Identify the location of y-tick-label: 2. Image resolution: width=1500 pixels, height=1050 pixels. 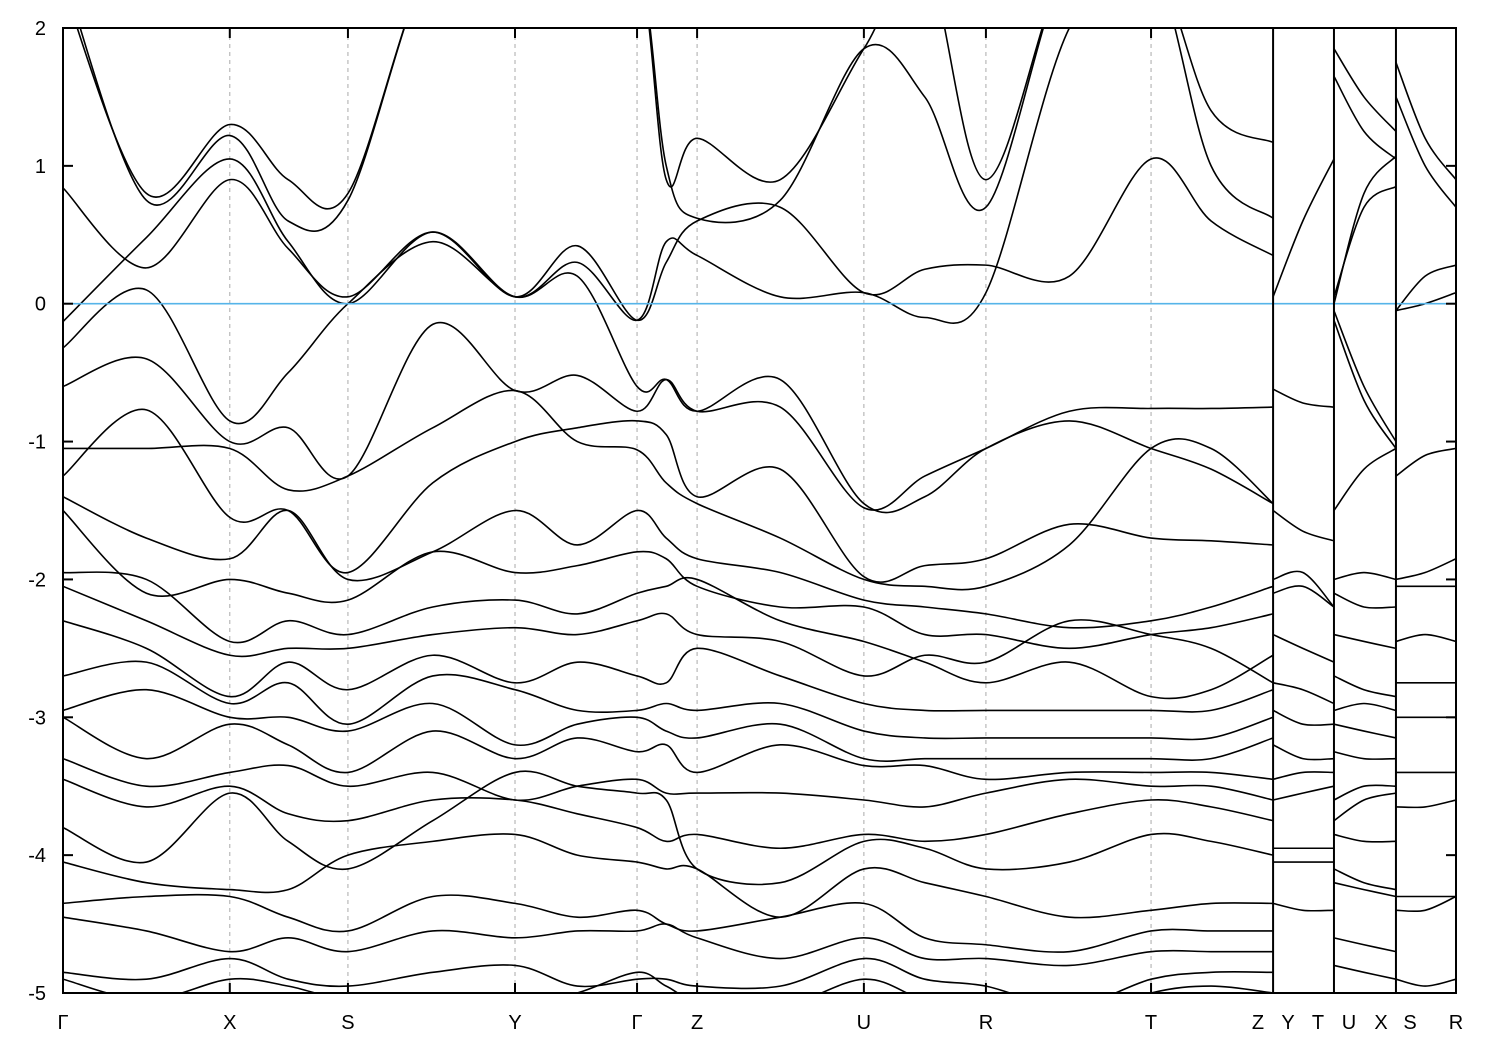
(40, 29).